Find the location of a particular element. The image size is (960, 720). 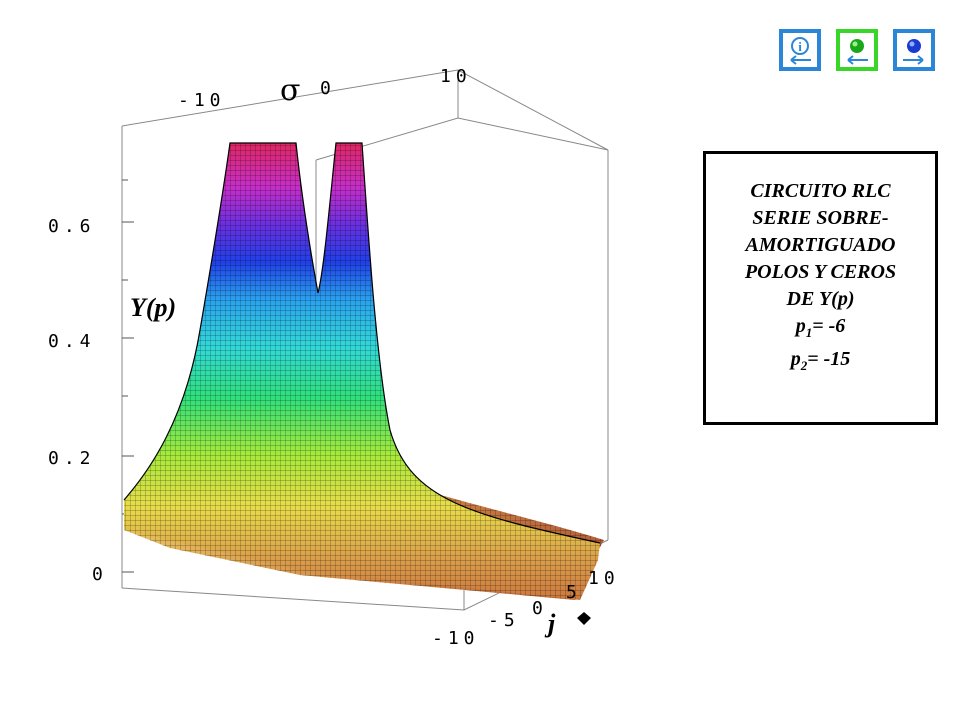

info-line-1: CIRCUITO RLC is located at coordinates (820, 191).